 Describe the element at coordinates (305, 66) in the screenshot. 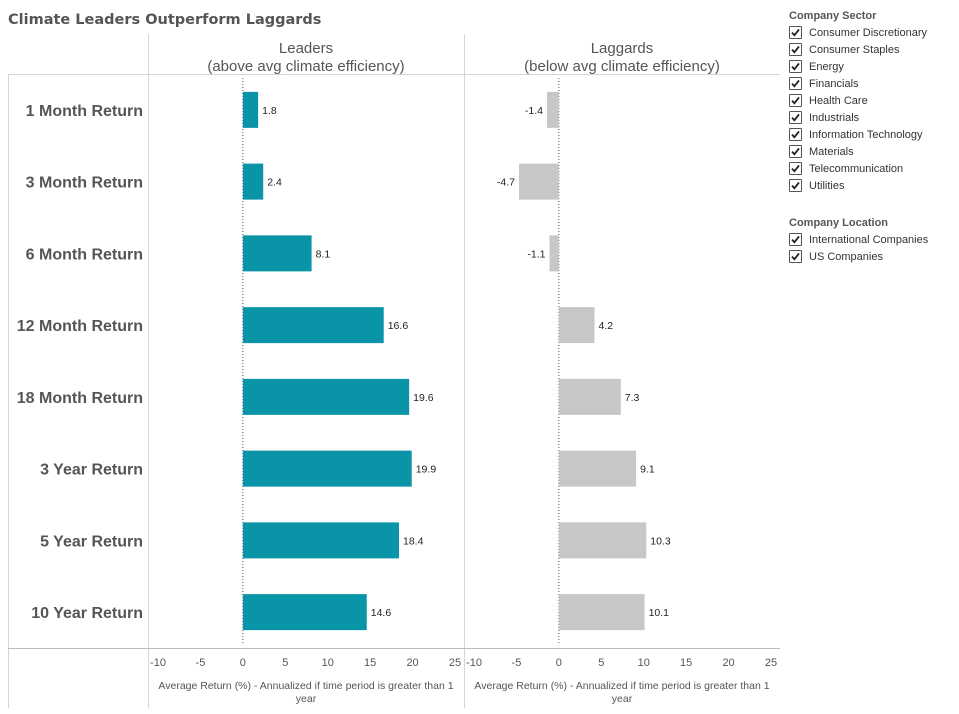

I see `leaders-panel-subtitle: (above avg climate efficiency)` at that location.